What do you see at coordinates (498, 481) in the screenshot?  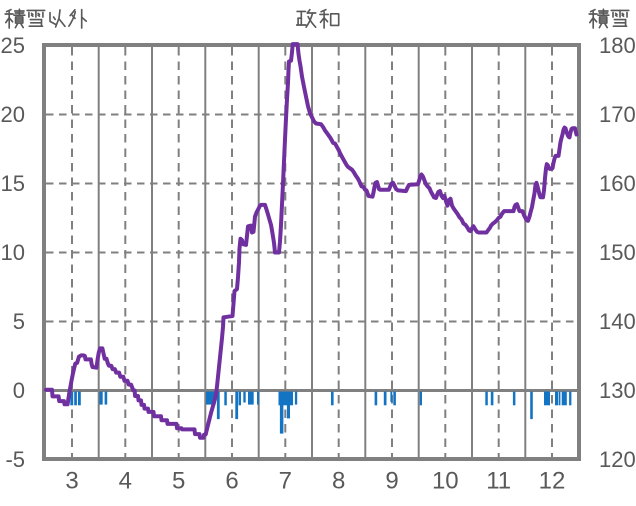 I see `svg-text: 11` at bounding box center [498, 481].